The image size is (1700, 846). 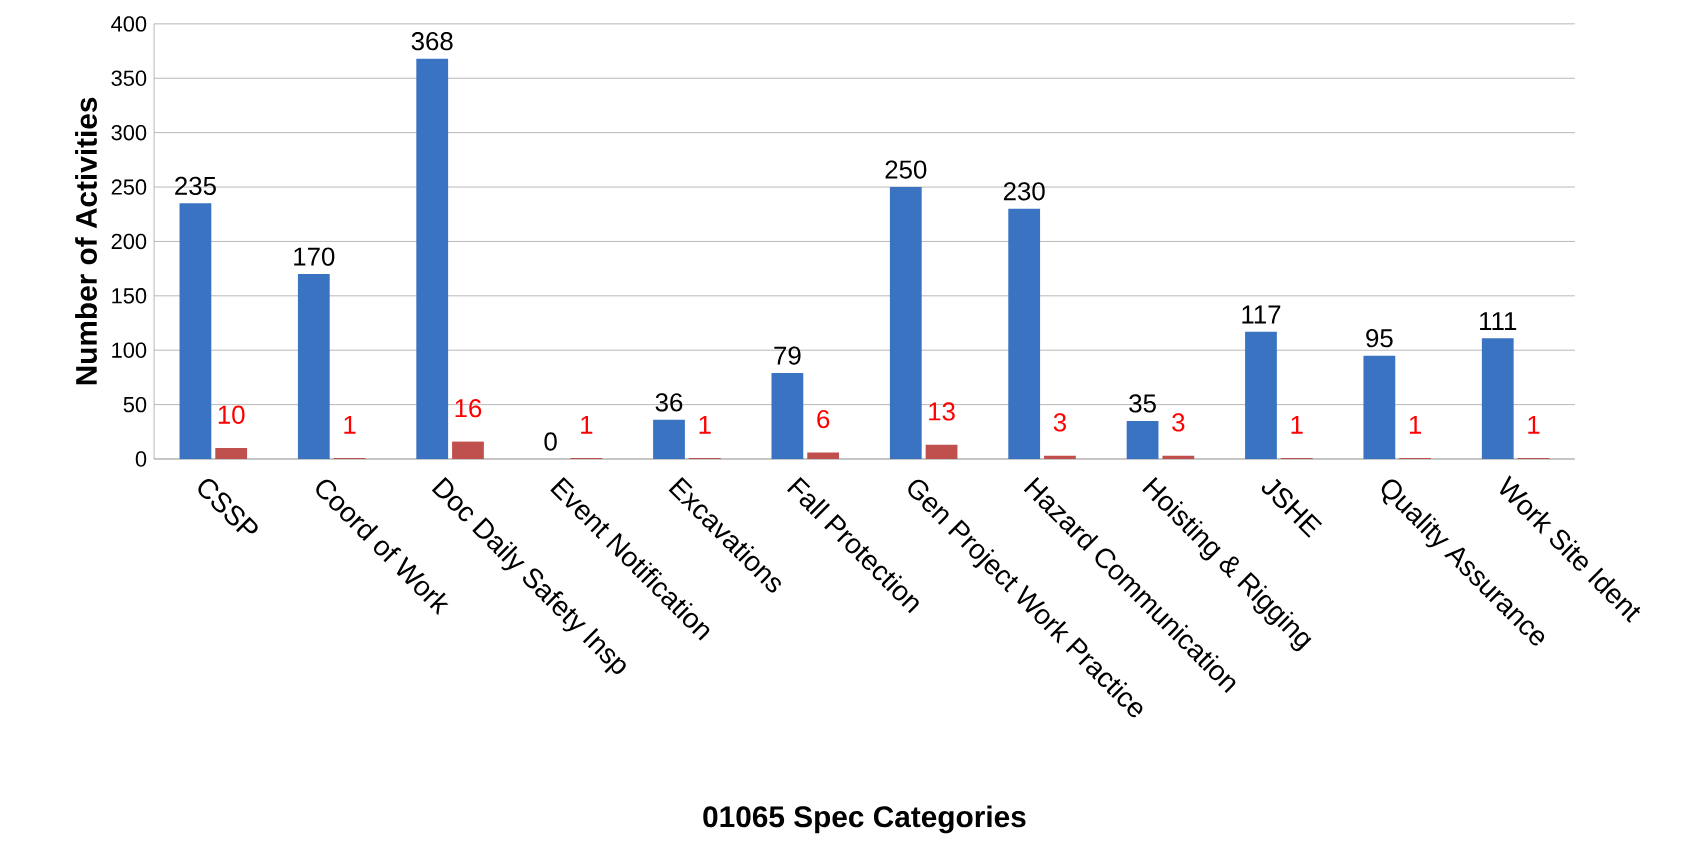 What do you see at coordinates (129, 350) in the screenshot?
I see `y-tick-label: 100` at bounding box center [129, 350].